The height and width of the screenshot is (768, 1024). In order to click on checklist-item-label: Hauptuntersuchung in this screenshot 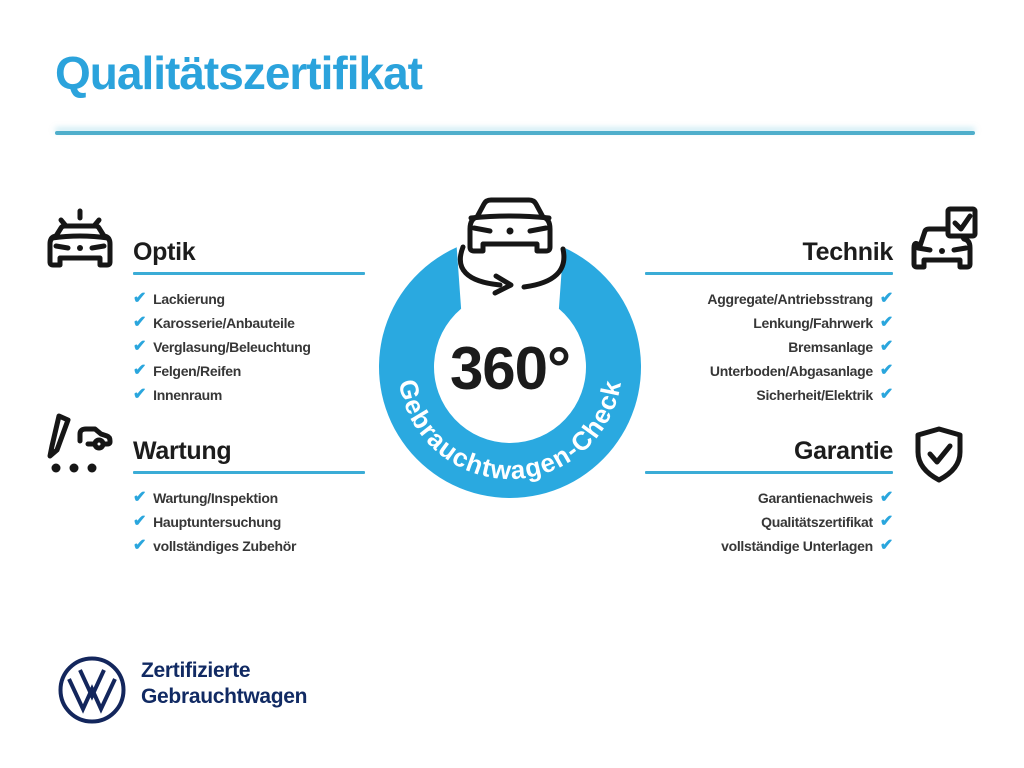, I will do `click(217, 522)`.